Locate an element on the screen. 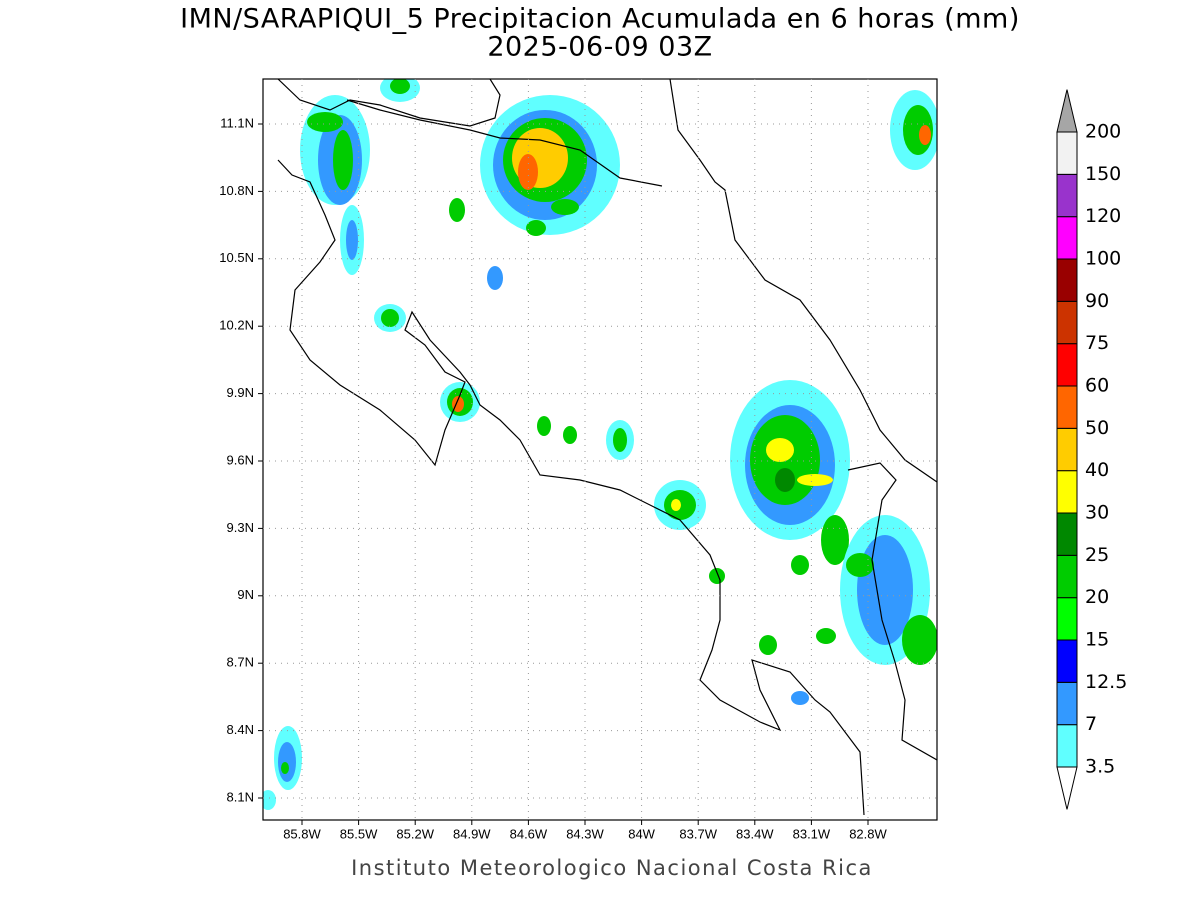  lat-label: 9.9N is located at coordinates (240, 392).